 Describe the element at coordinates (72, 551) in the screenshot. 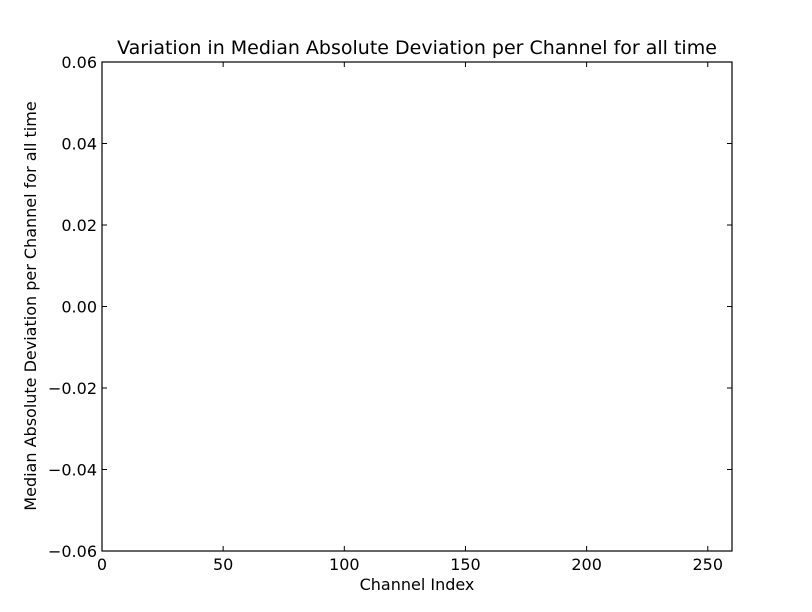

I see `y-tick-label: −0.06` at that location.